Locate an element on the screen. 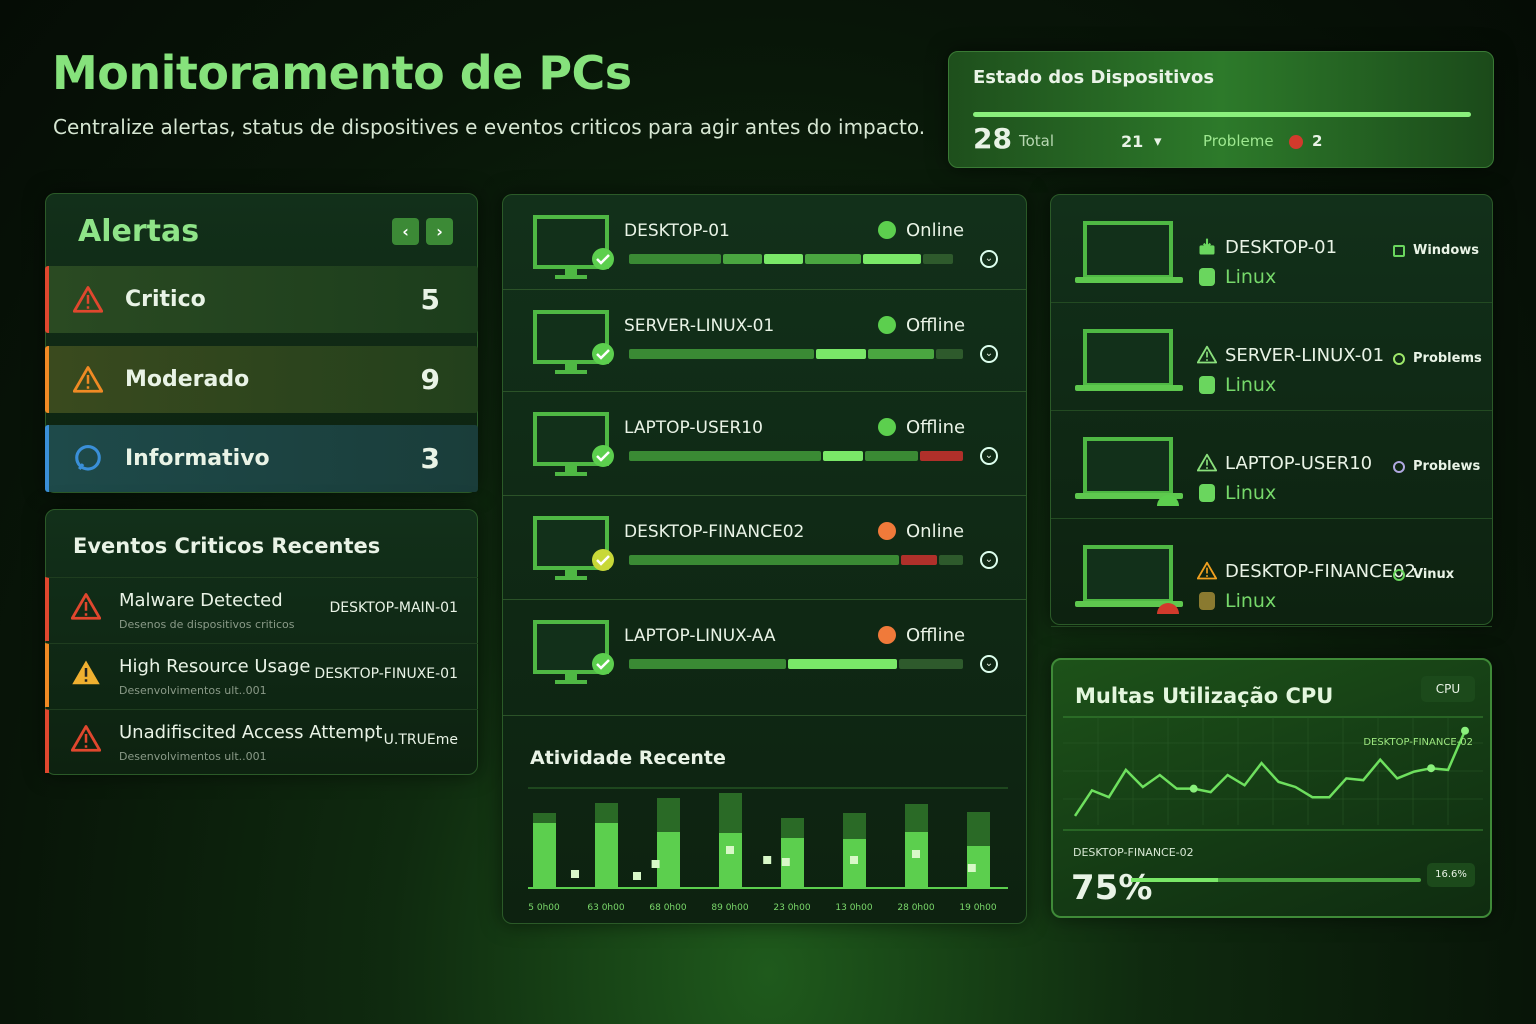 The width and height of the screenshot is (1536, 1024). device-row: SERVER-LINUX-01 Offline ⌄ is located at coordinates (764, 341).